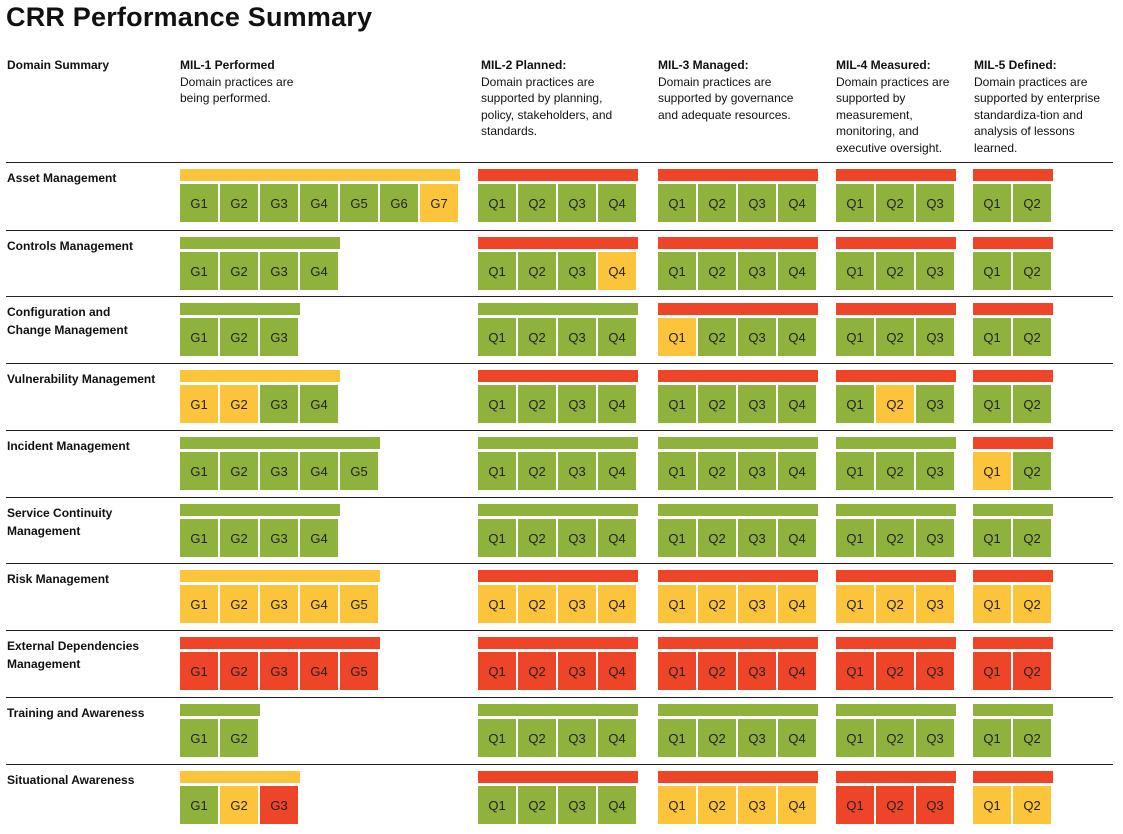 The image size is (1123, 834). I want to click on practice-cell-g6: G6, so click(400, 203).